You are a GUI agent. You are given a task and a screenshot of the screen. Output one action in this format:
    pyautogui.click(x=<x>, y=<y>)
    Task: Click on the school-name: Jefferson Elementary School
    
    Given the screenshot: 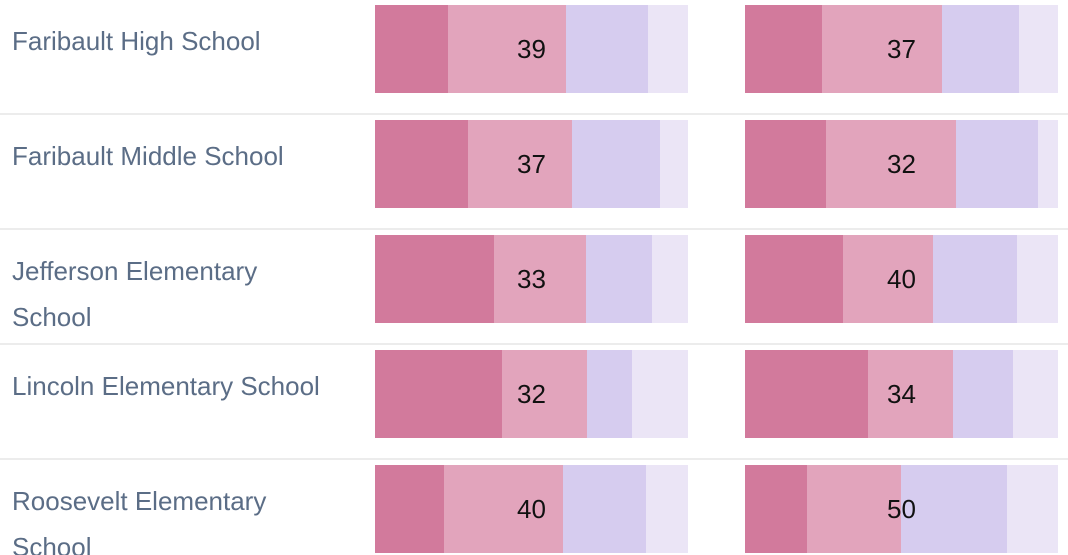 What is the action you would take?
    pyautogui.click(x=135, y=294)
    